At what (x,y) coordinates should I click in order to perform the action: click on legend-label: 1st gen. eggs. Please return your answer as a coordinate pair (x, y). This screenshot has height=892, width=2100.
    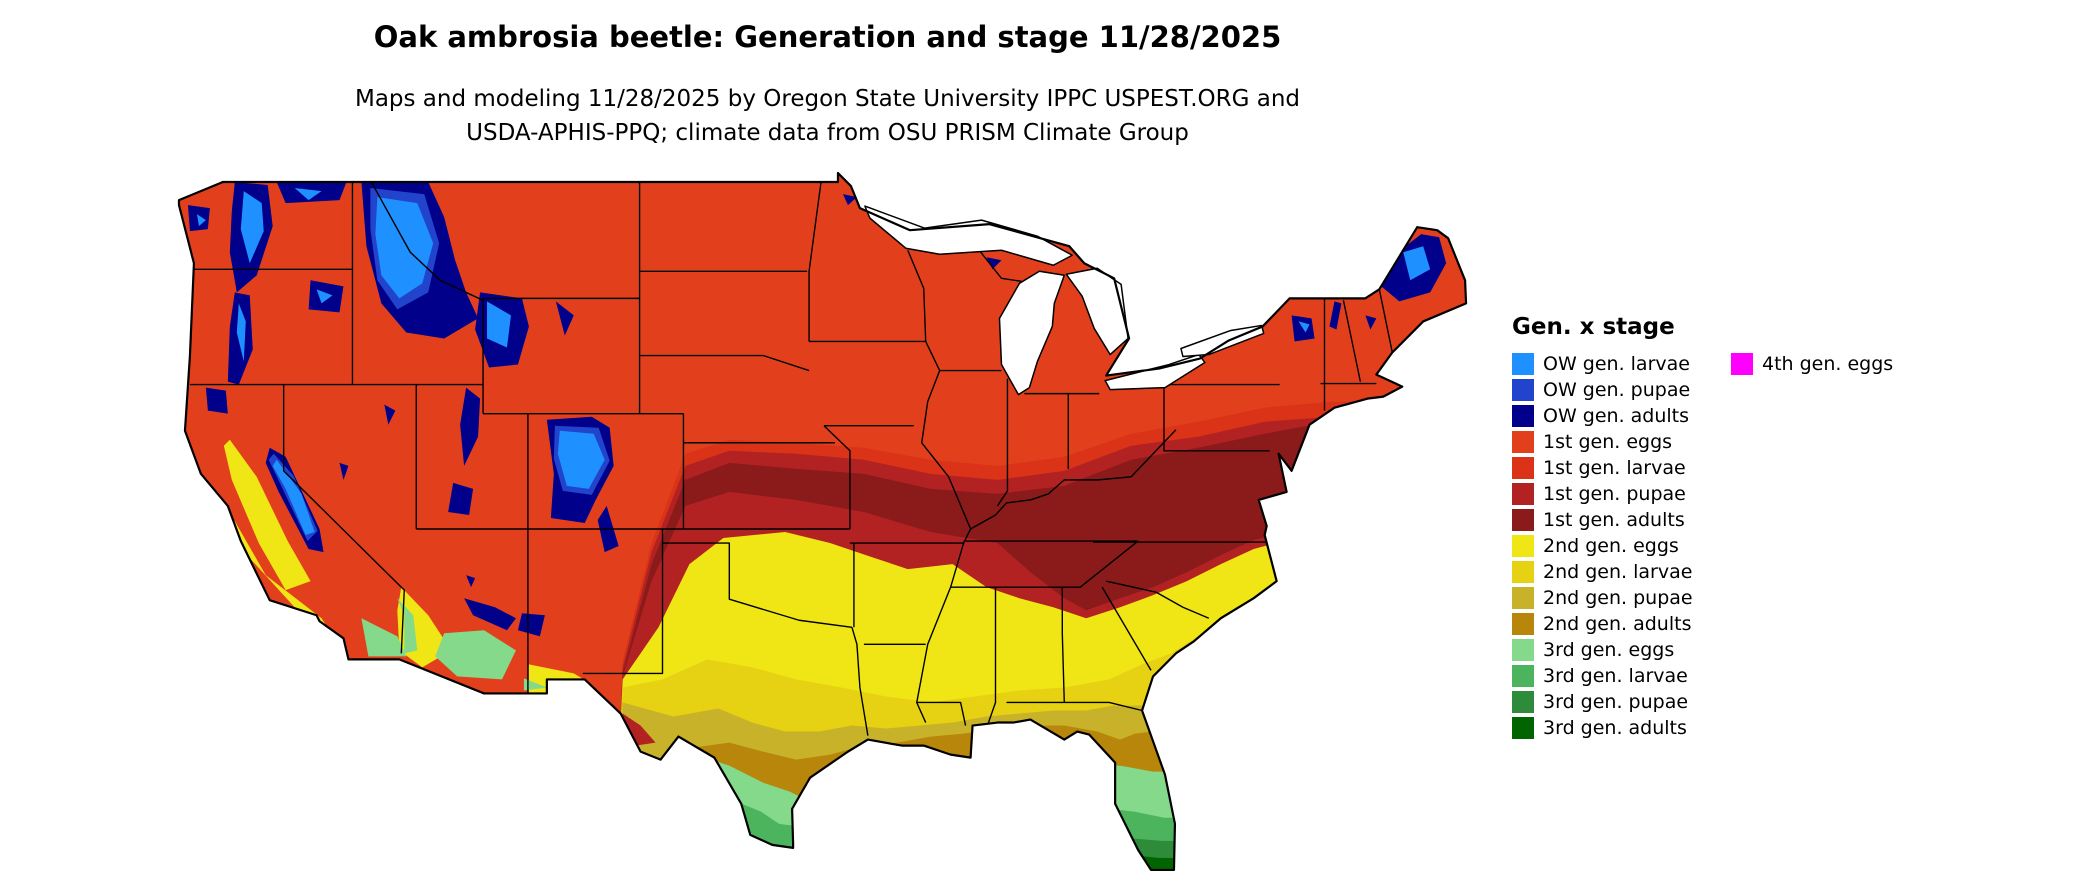
    Looking at the image, I should click on (1608, 442).